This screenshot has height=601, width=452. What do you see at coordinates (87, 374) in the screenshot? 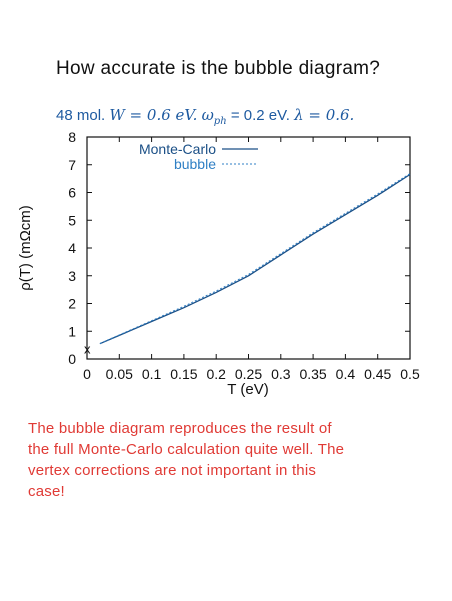
I see `x-tick-label: 0` at bounding box center [87, 374].